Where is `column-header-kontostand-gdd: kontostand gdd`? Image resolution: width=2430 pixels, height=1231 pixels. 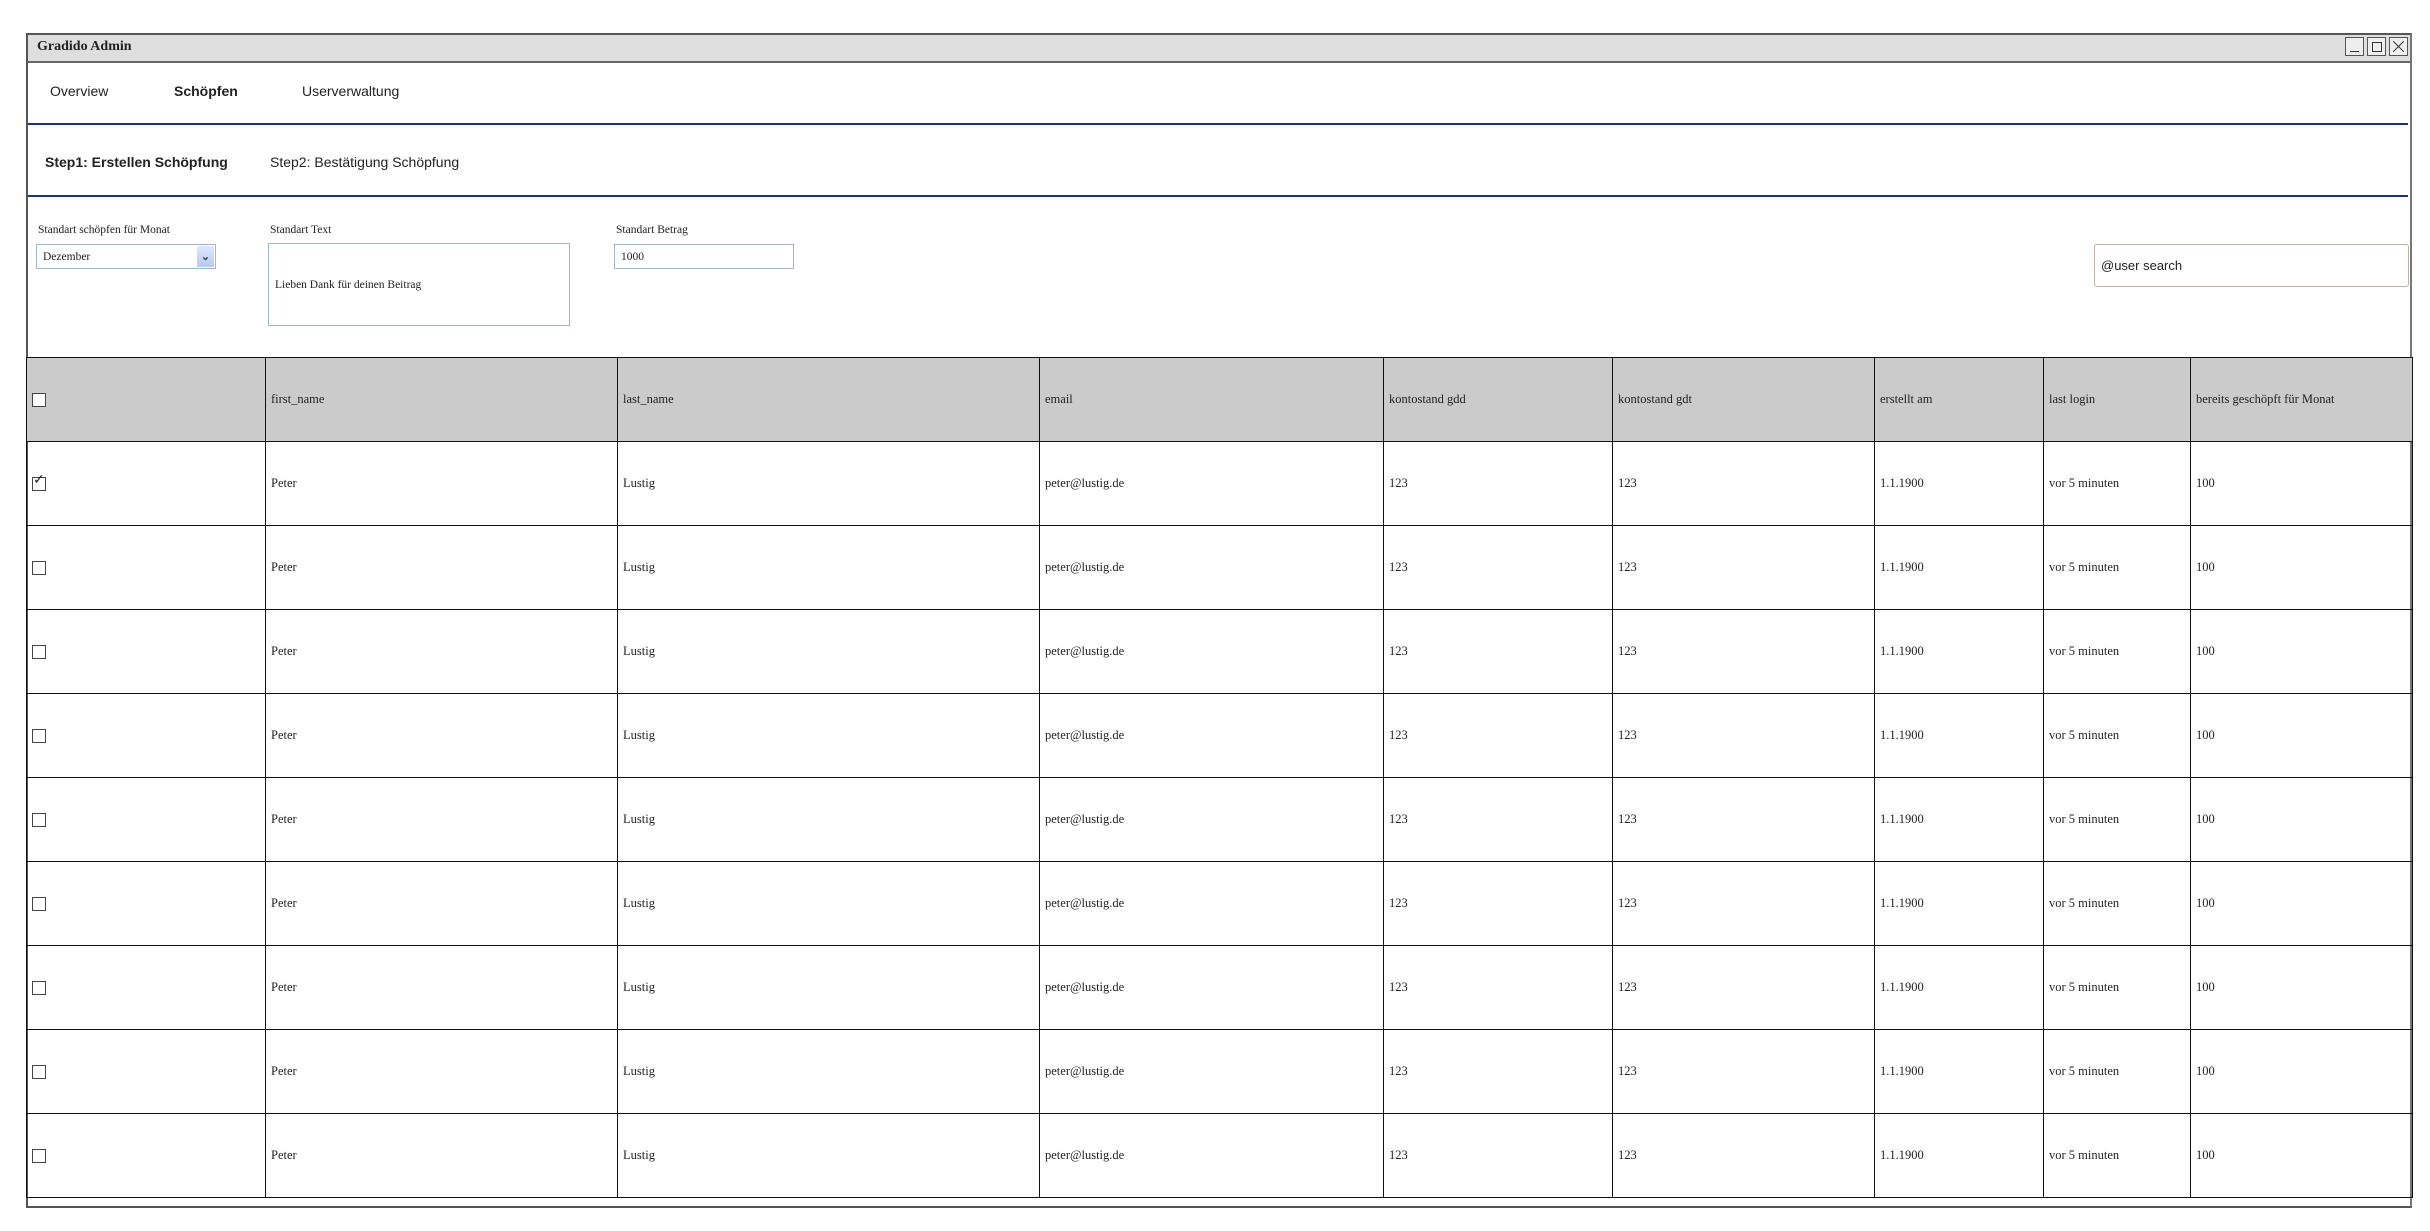 column-header-kontostand-gdd: kontostand gdd is located at coordinates (1498, 399).